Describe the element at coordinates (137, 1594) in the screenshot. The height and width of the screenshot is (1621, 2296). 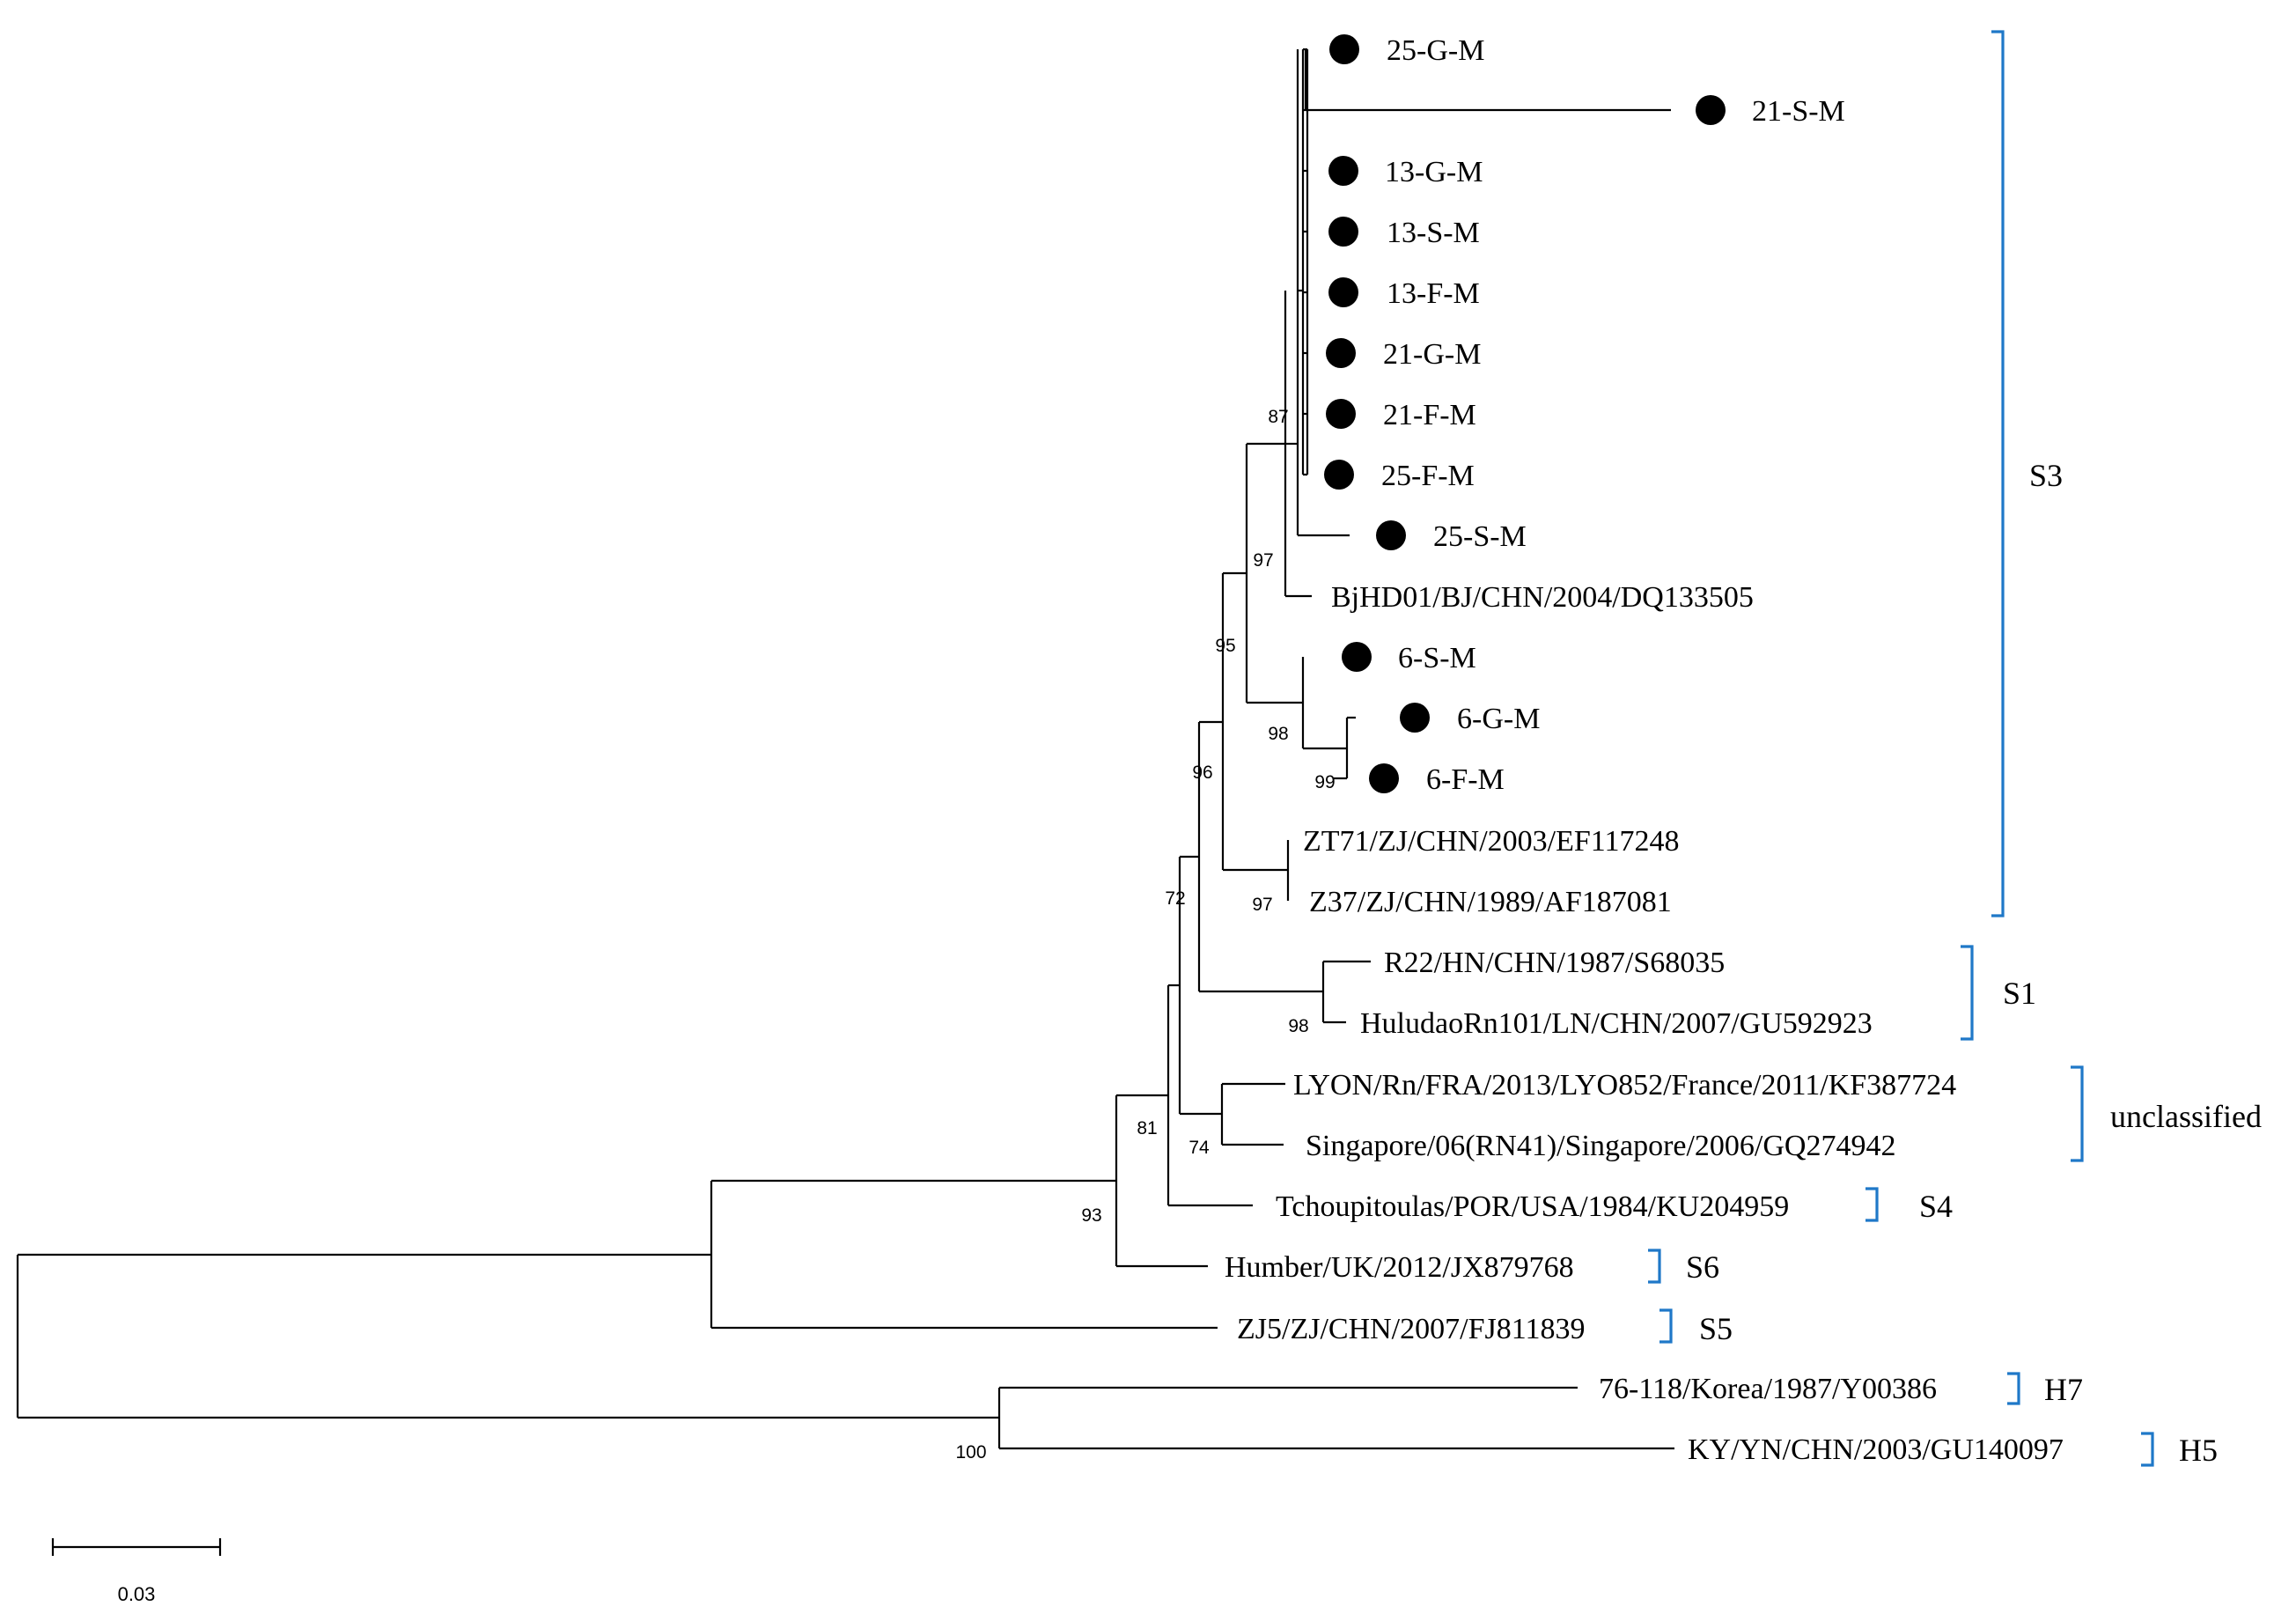
I see `scale-bar-label: 0.03` at that location.